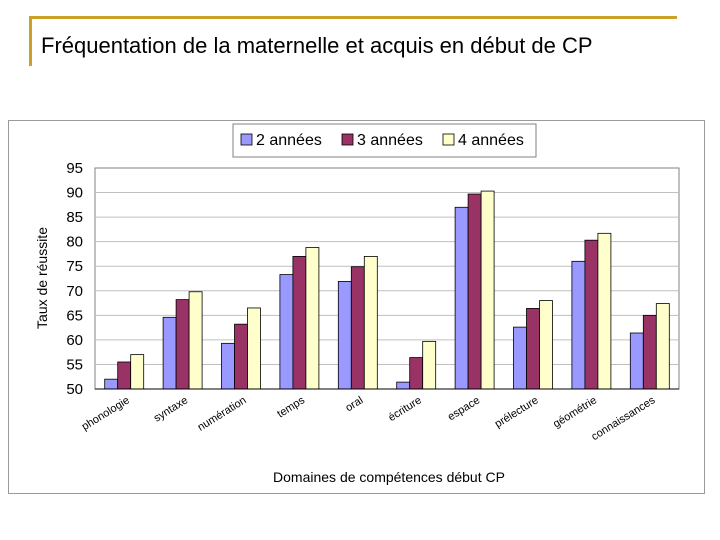  Describe the element at coordinates (517, 412) in the screenshot. I see `x-category-label: prélecture` at that location.